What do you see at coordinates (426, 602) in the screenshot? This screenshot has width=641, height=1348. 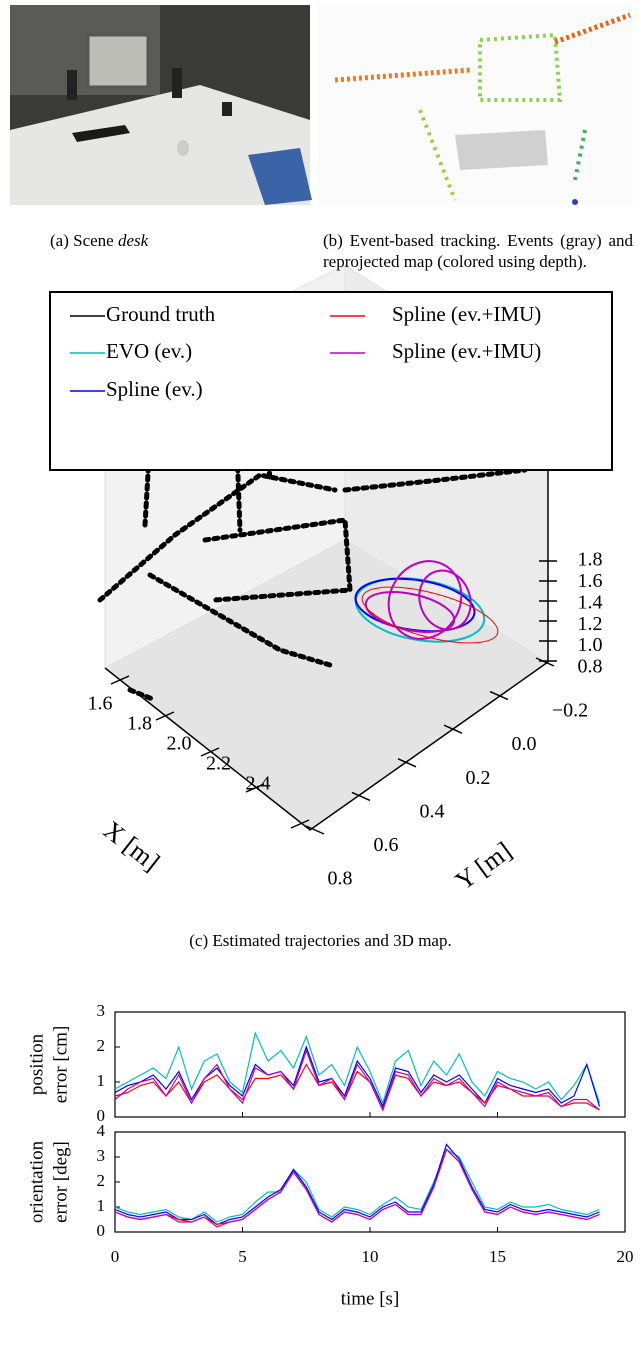 I see `3d-trajectories` at bounding box center [426, 602].